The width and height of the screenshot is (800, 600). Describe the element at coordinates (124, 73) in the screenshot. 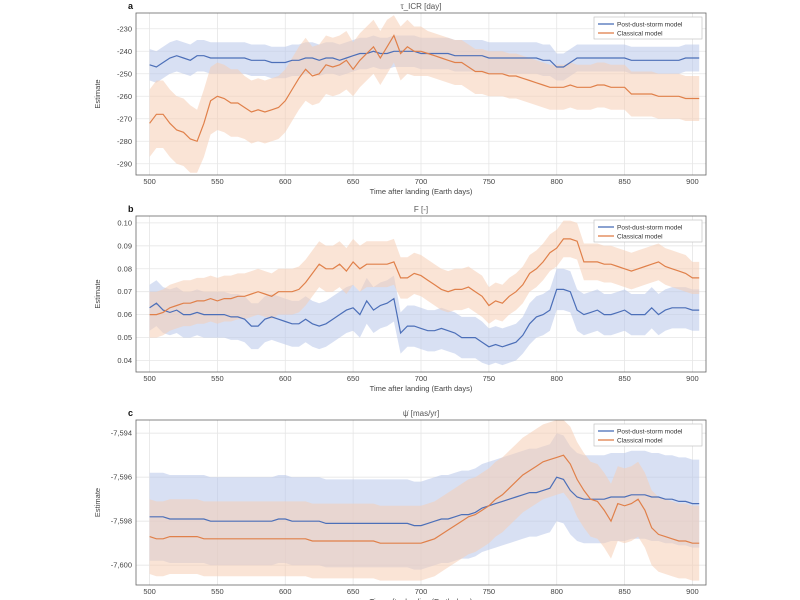

I see `y-tick-label: -250` at that location.